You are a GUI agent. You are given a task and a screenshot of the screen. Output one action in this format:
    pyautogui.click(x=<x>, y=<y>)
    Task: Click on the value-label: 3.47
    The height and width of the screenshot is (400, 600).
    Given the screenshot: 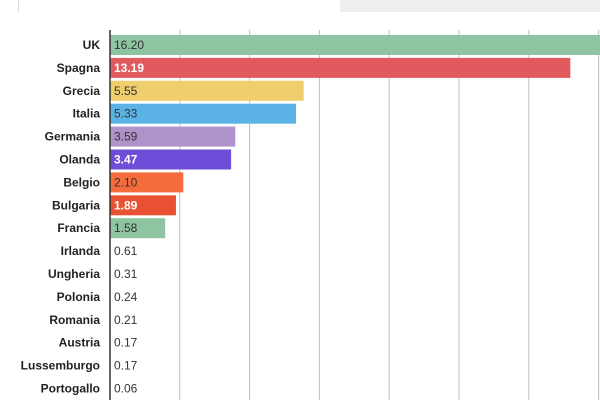 What is the action you would take?
    pyautogui.click(x=126, y=160)
    